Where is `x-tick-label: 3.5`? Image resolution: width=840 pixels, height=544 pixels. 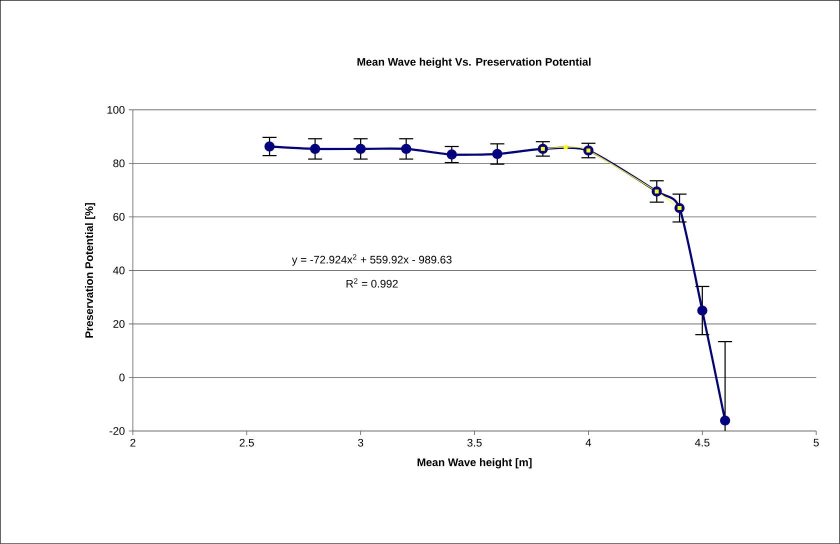
x-tick-label: 3.5 is located at coordinates (474, 442).